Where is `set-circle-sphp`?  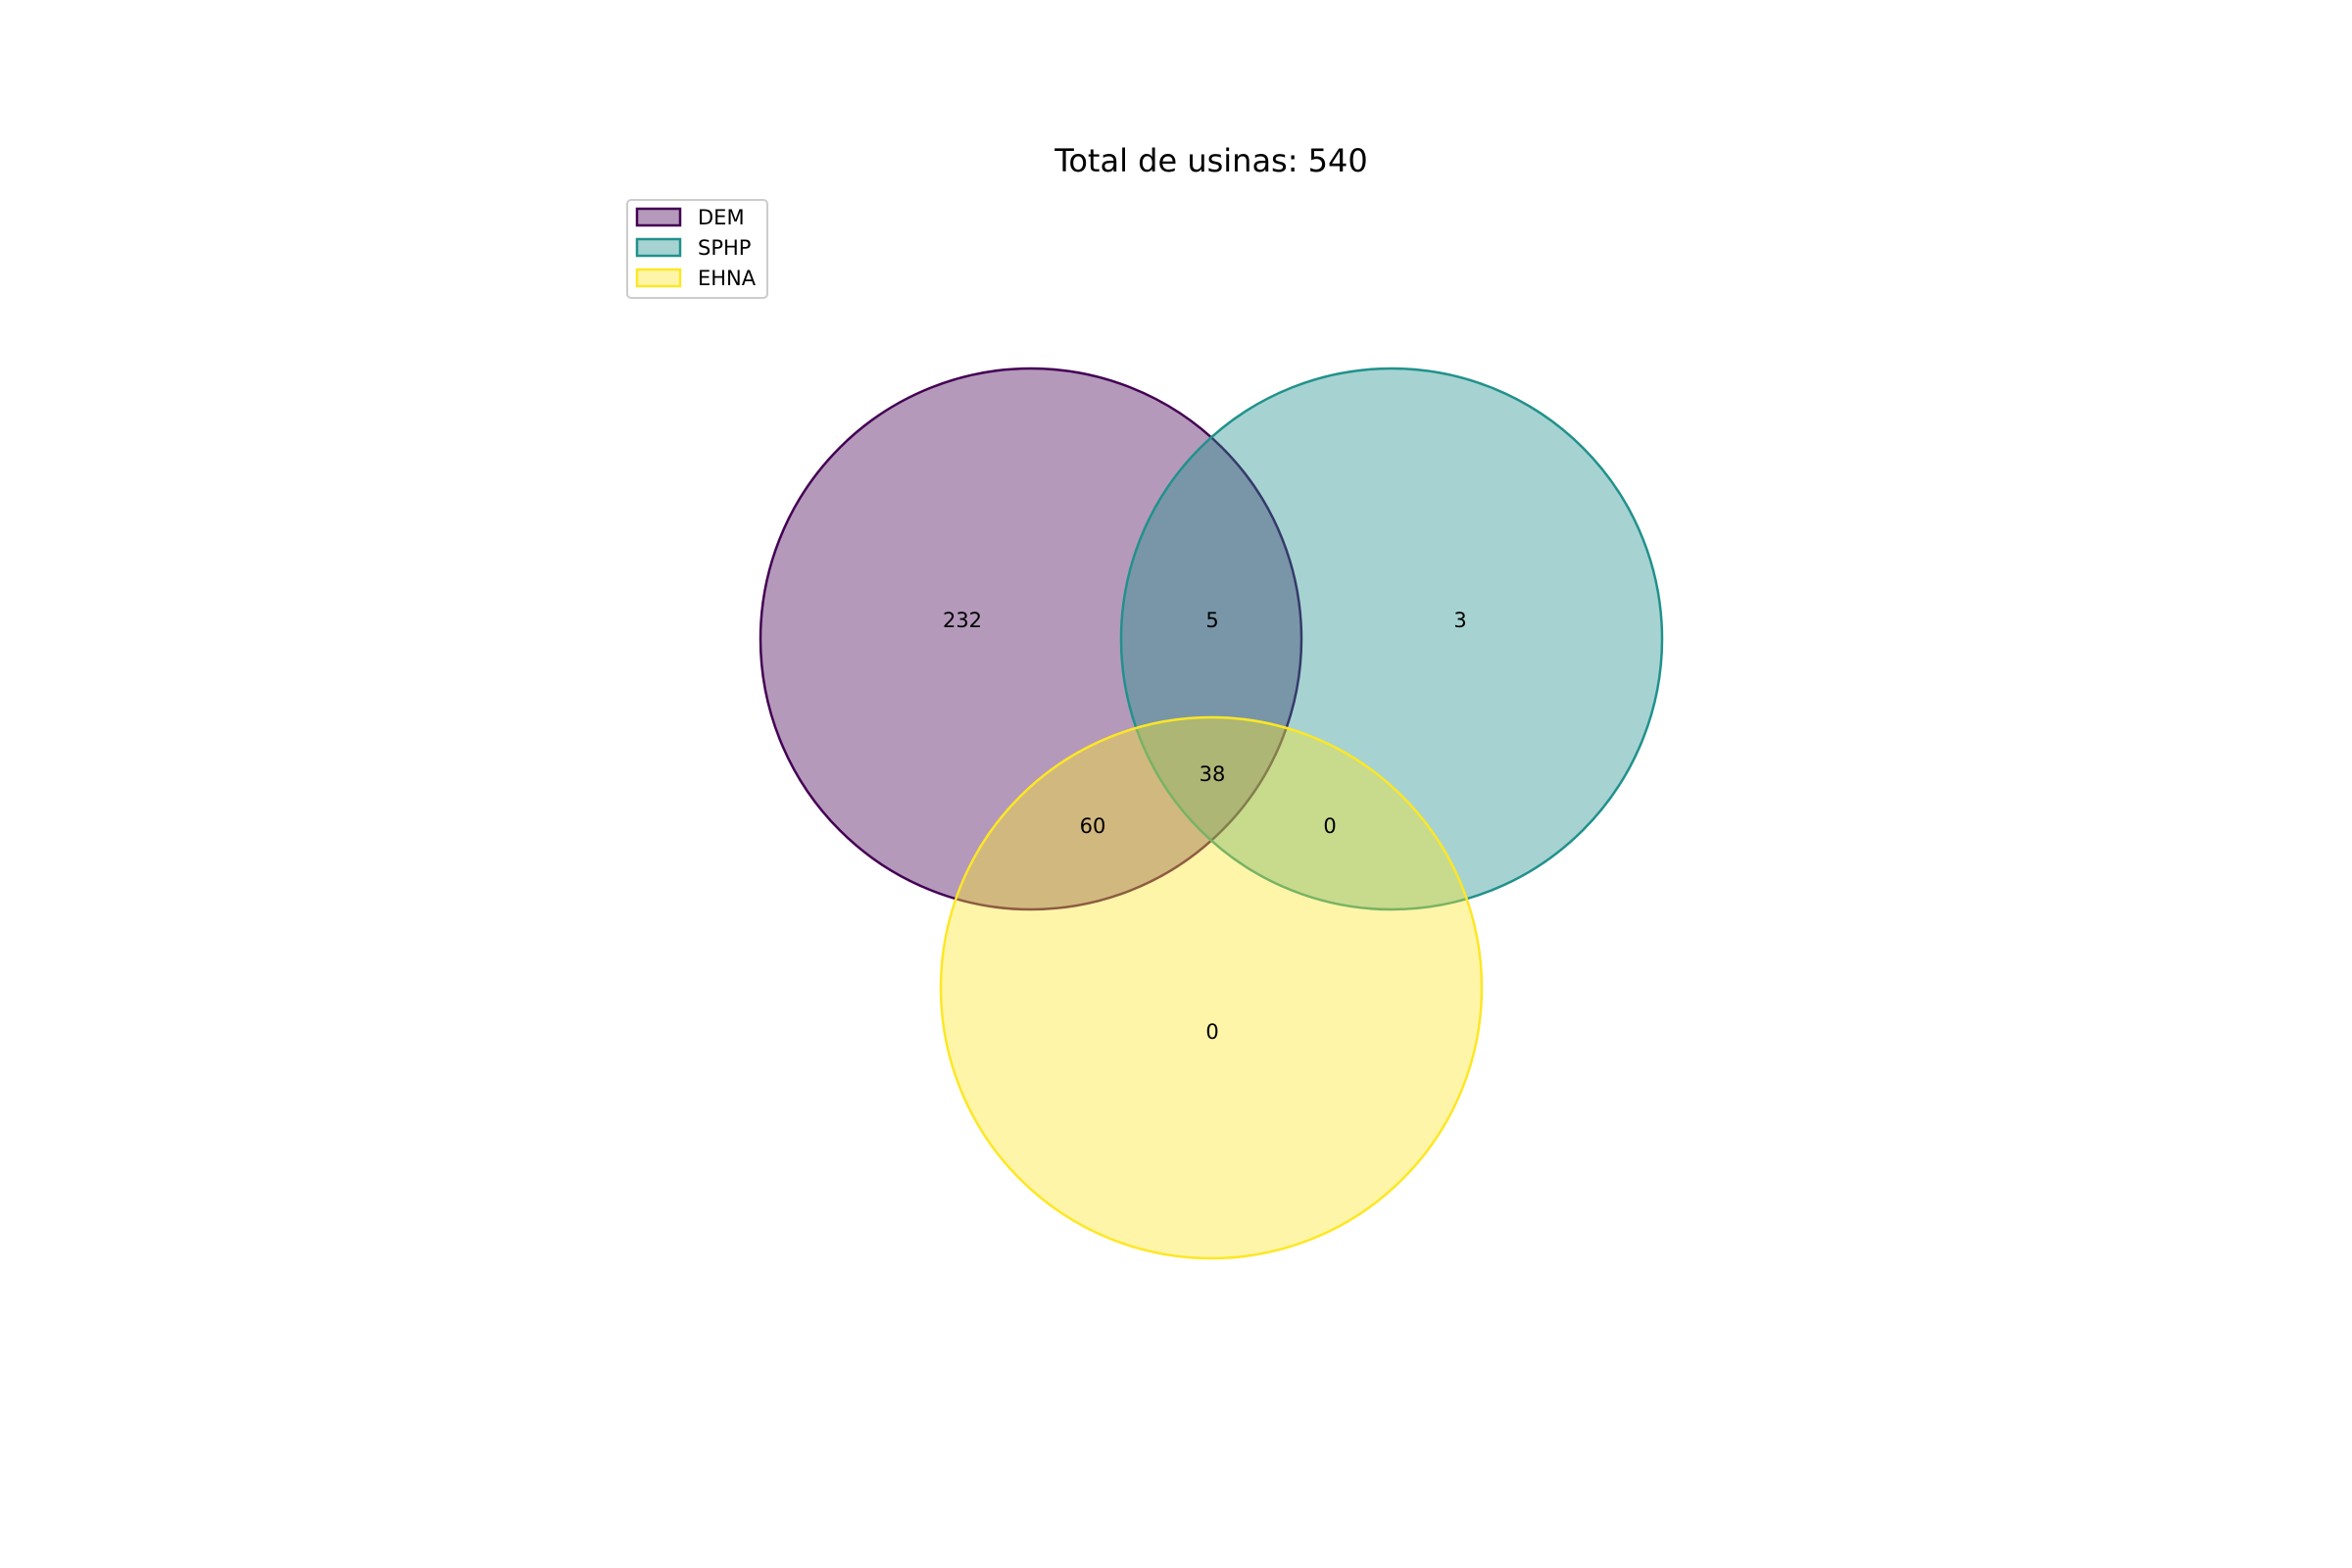
set-circle-sphp is located at coordinates (1391, 639).